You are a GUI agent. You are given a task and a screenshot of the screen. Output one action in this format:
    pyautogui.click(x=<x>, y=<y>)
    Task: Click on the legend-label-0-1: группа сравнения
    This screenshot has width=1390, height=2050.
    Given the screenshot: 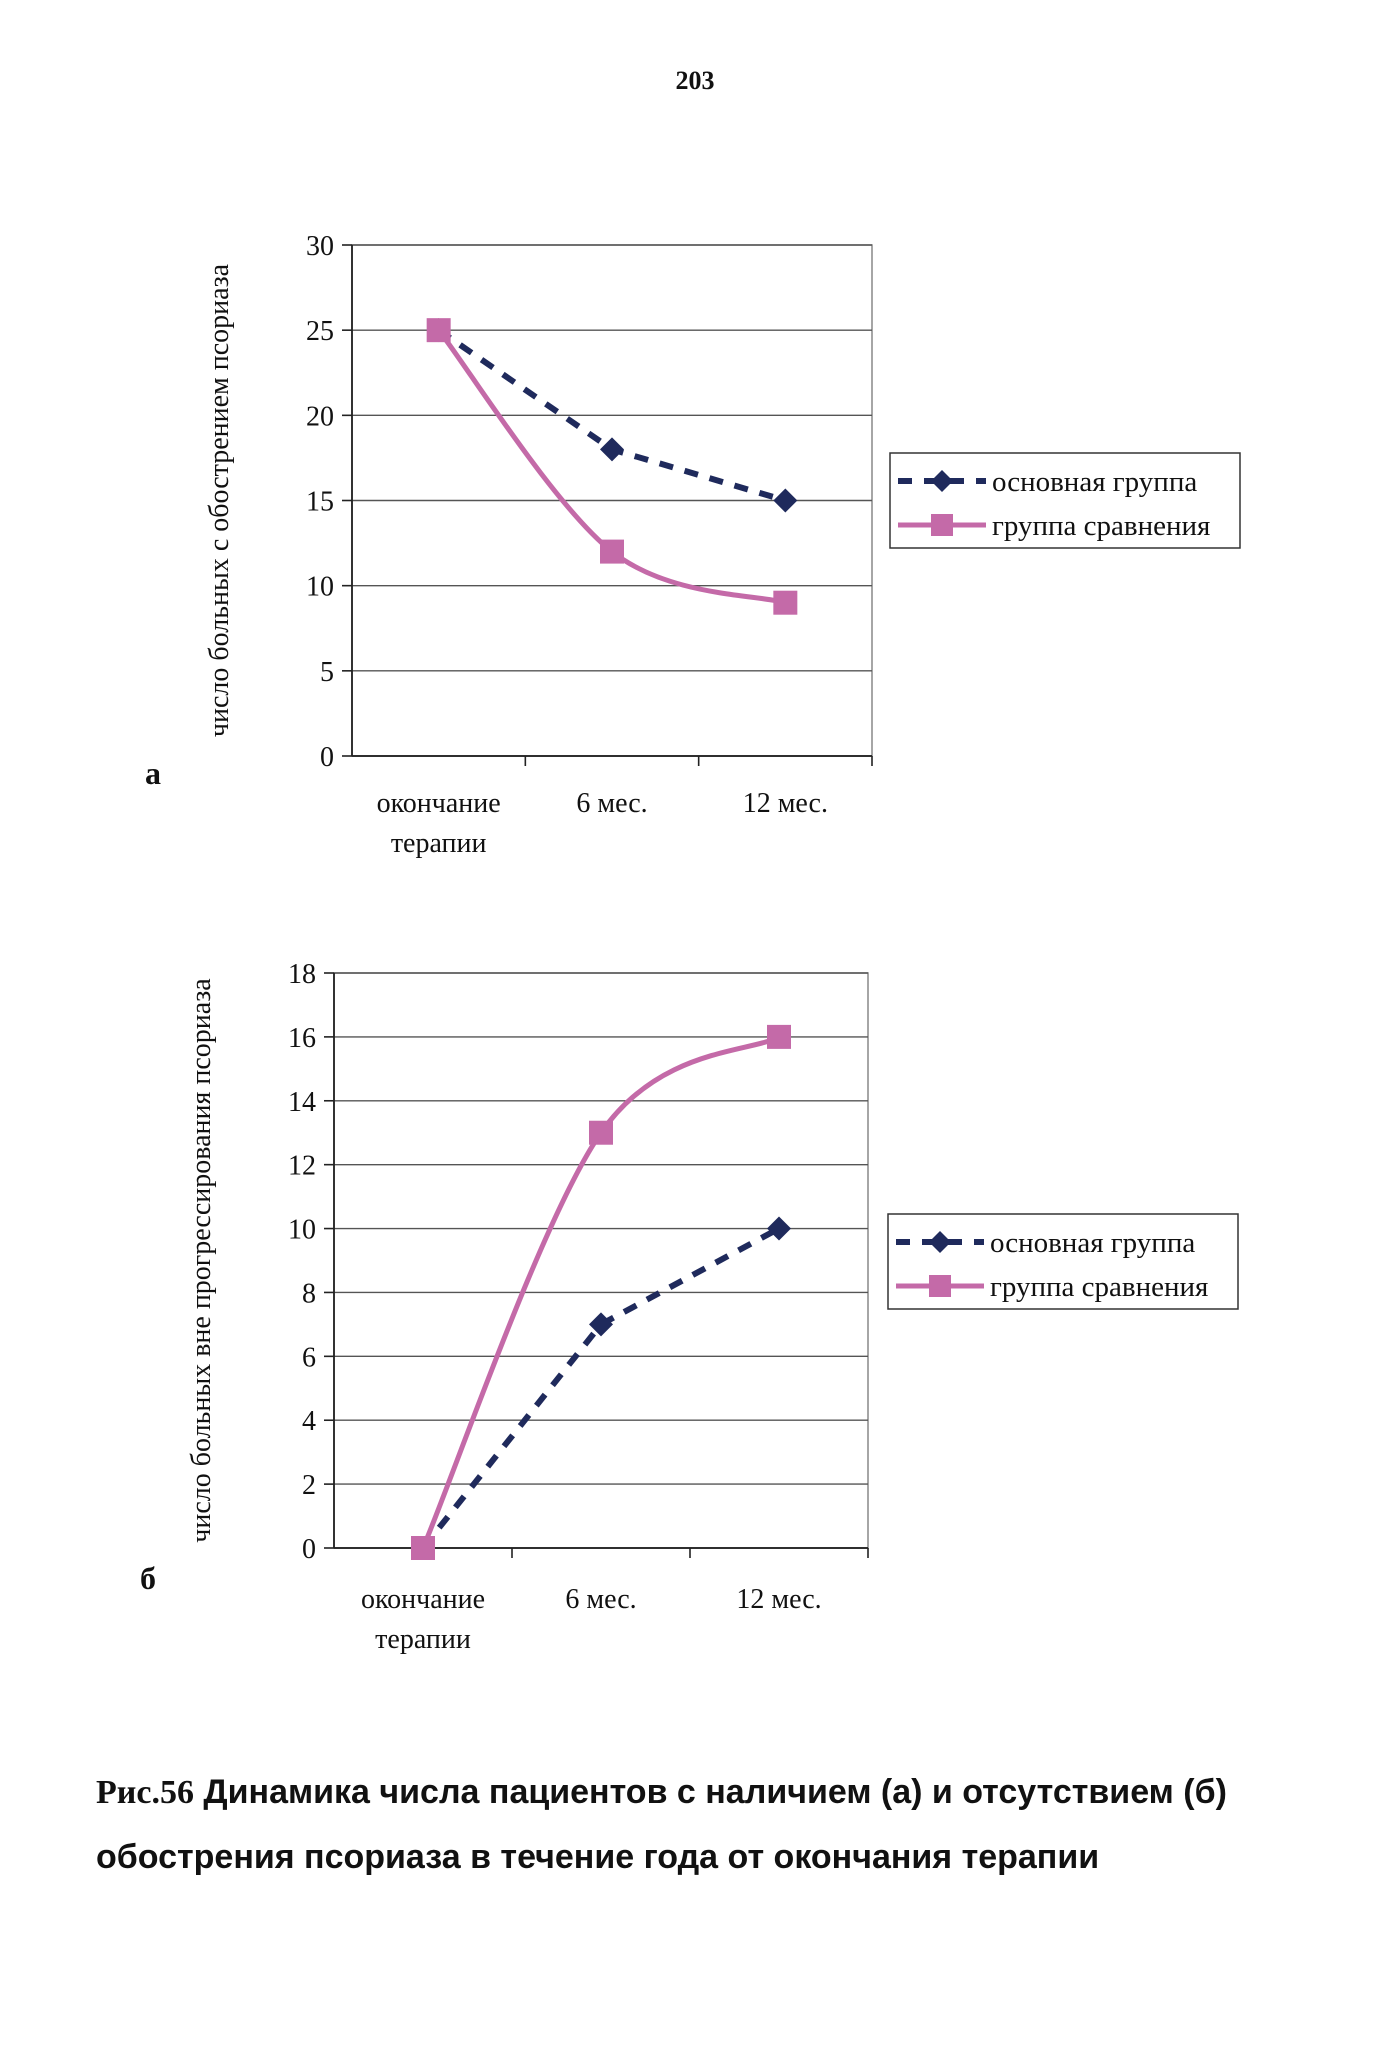 What is the action you would take?
    pyautogui.click(x=1101, y=526)
    